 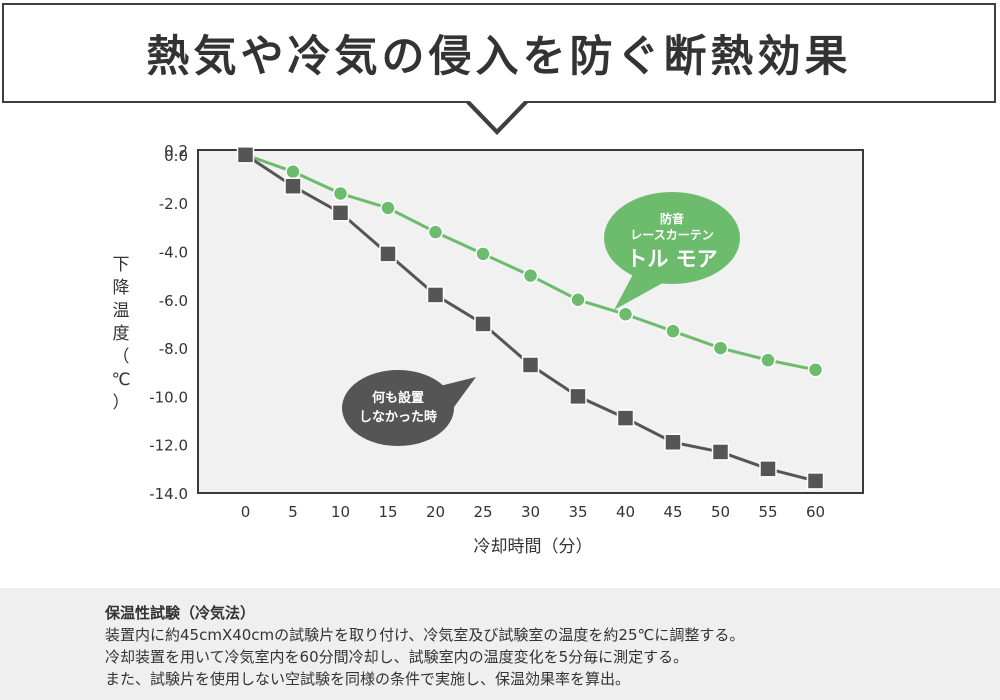 I want to click on test-description-line: 冷却装置を用いて冷気室内を60分間冷却し、試験室内の温度変化を5分毎に測定する。, so click(x=397, y=657).